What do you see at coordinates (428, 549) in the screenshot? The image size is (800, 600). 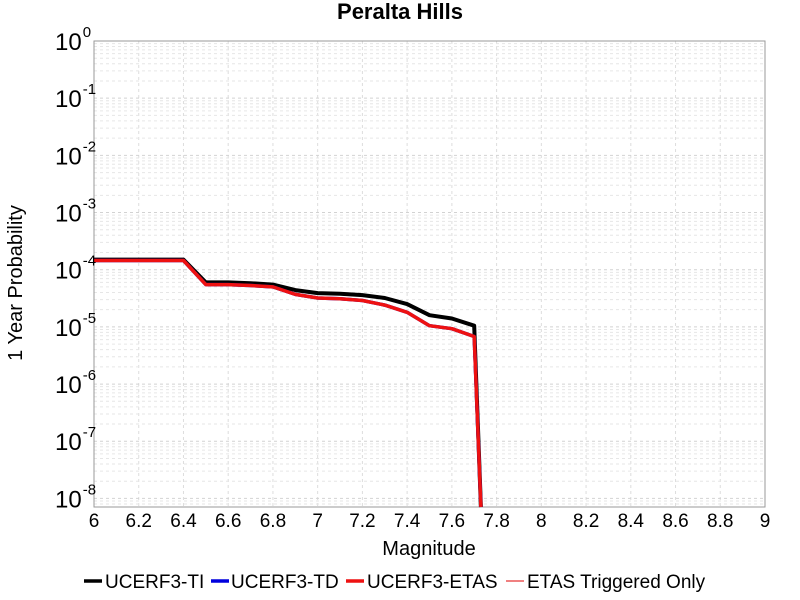 I see `x-axis-label: Magnitude` at bounding box center [428, 549].